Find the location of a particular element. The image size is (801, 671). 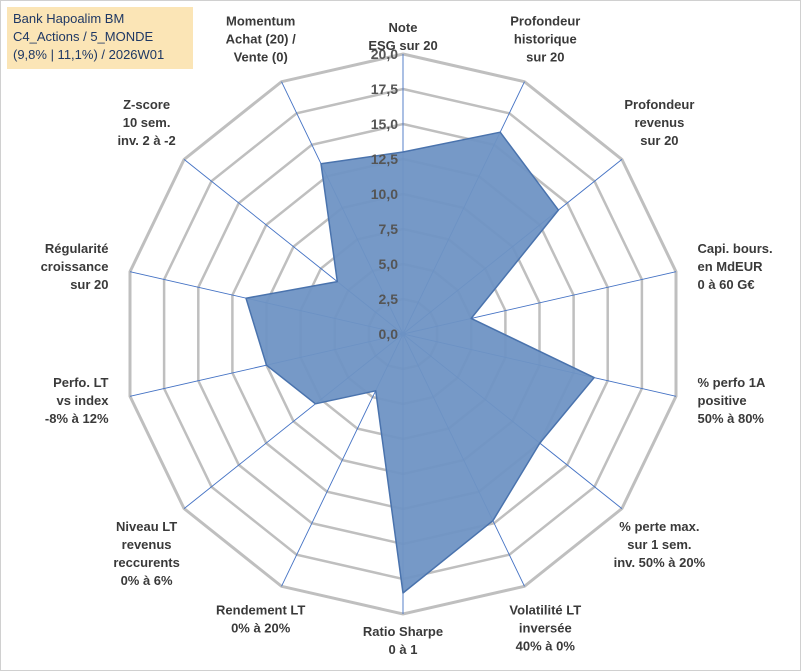

axis-label-2-line-1: revenus is located at coordinates (659, 122).